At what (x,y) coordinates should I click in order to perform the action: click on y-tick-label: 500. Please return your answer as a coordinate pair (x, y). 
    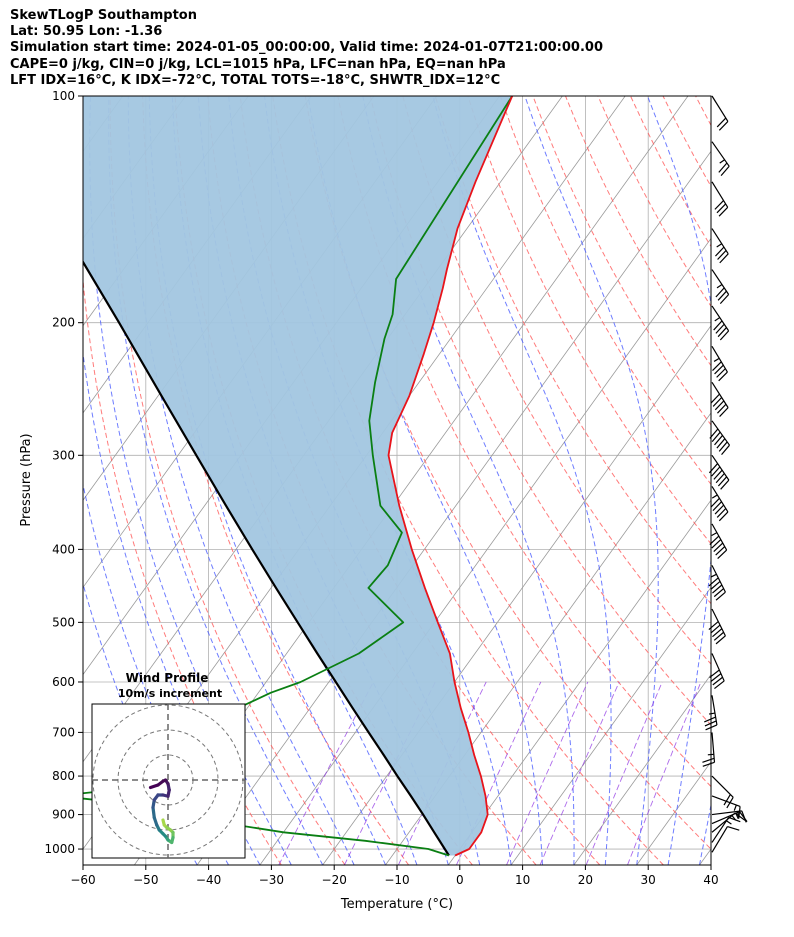
    Looking at the image, I should click on (63, 622).